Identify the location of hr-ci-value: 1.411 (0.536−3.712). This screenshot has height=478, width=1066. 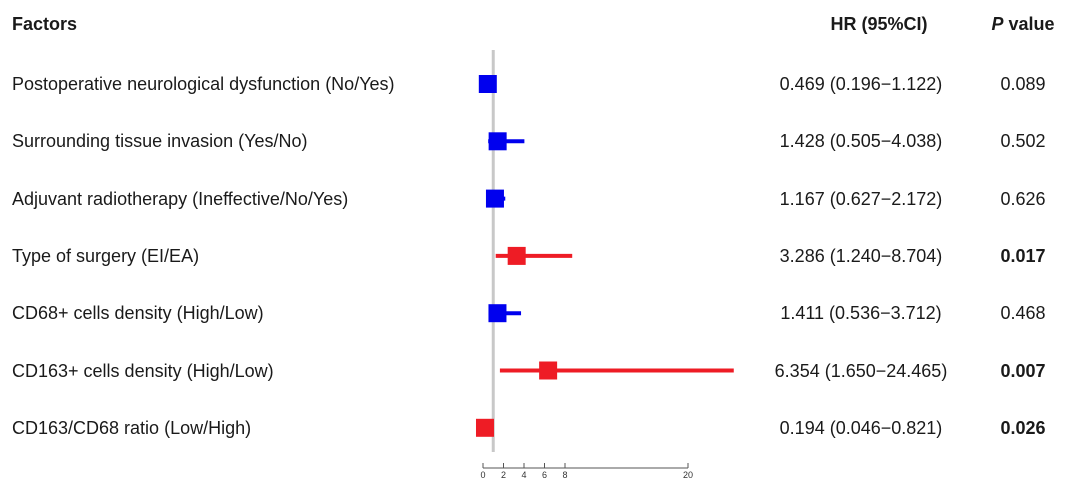
(861, 313).